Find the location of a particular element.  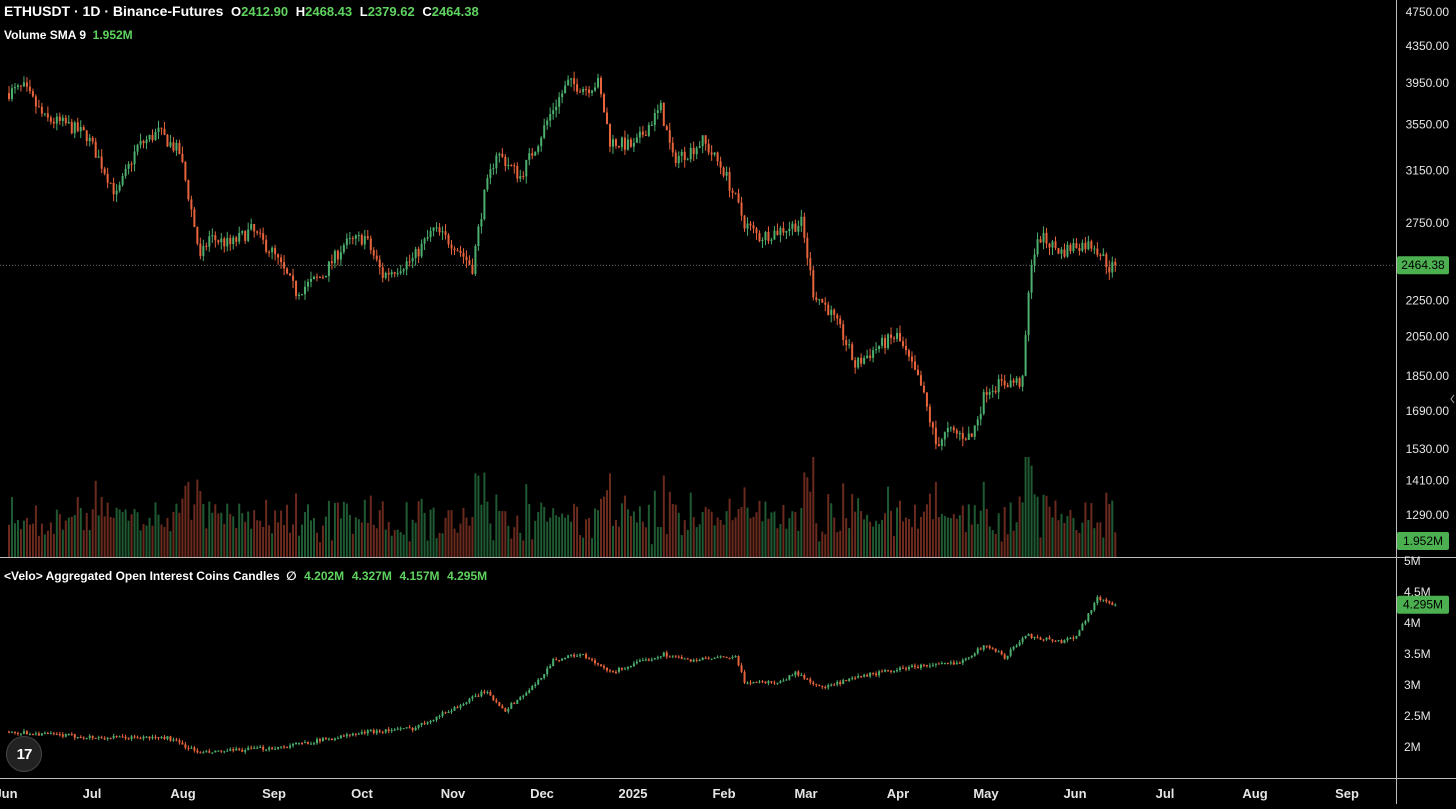

price-tick-label: 3950.00 is located at coordinates (1428, 83).